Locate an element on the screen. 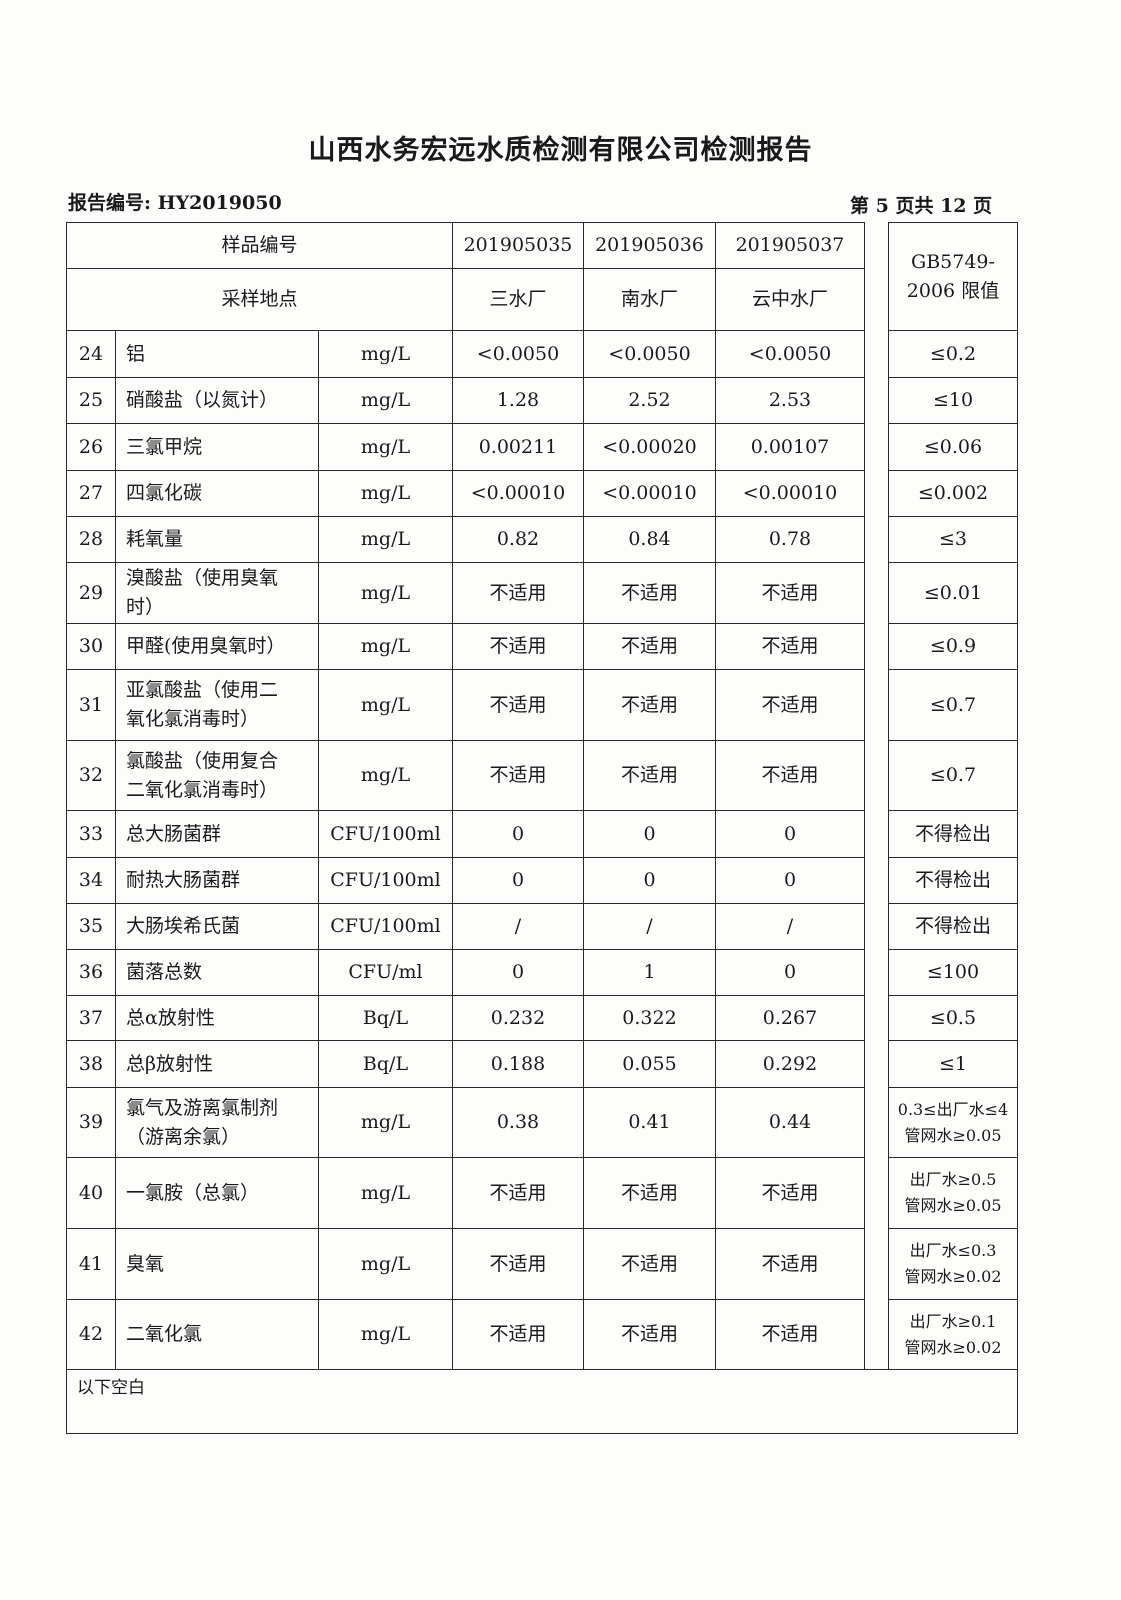 The image size is (1121, 1600). item-name: 二氧化氯 is located at coordinates (217, 1334).